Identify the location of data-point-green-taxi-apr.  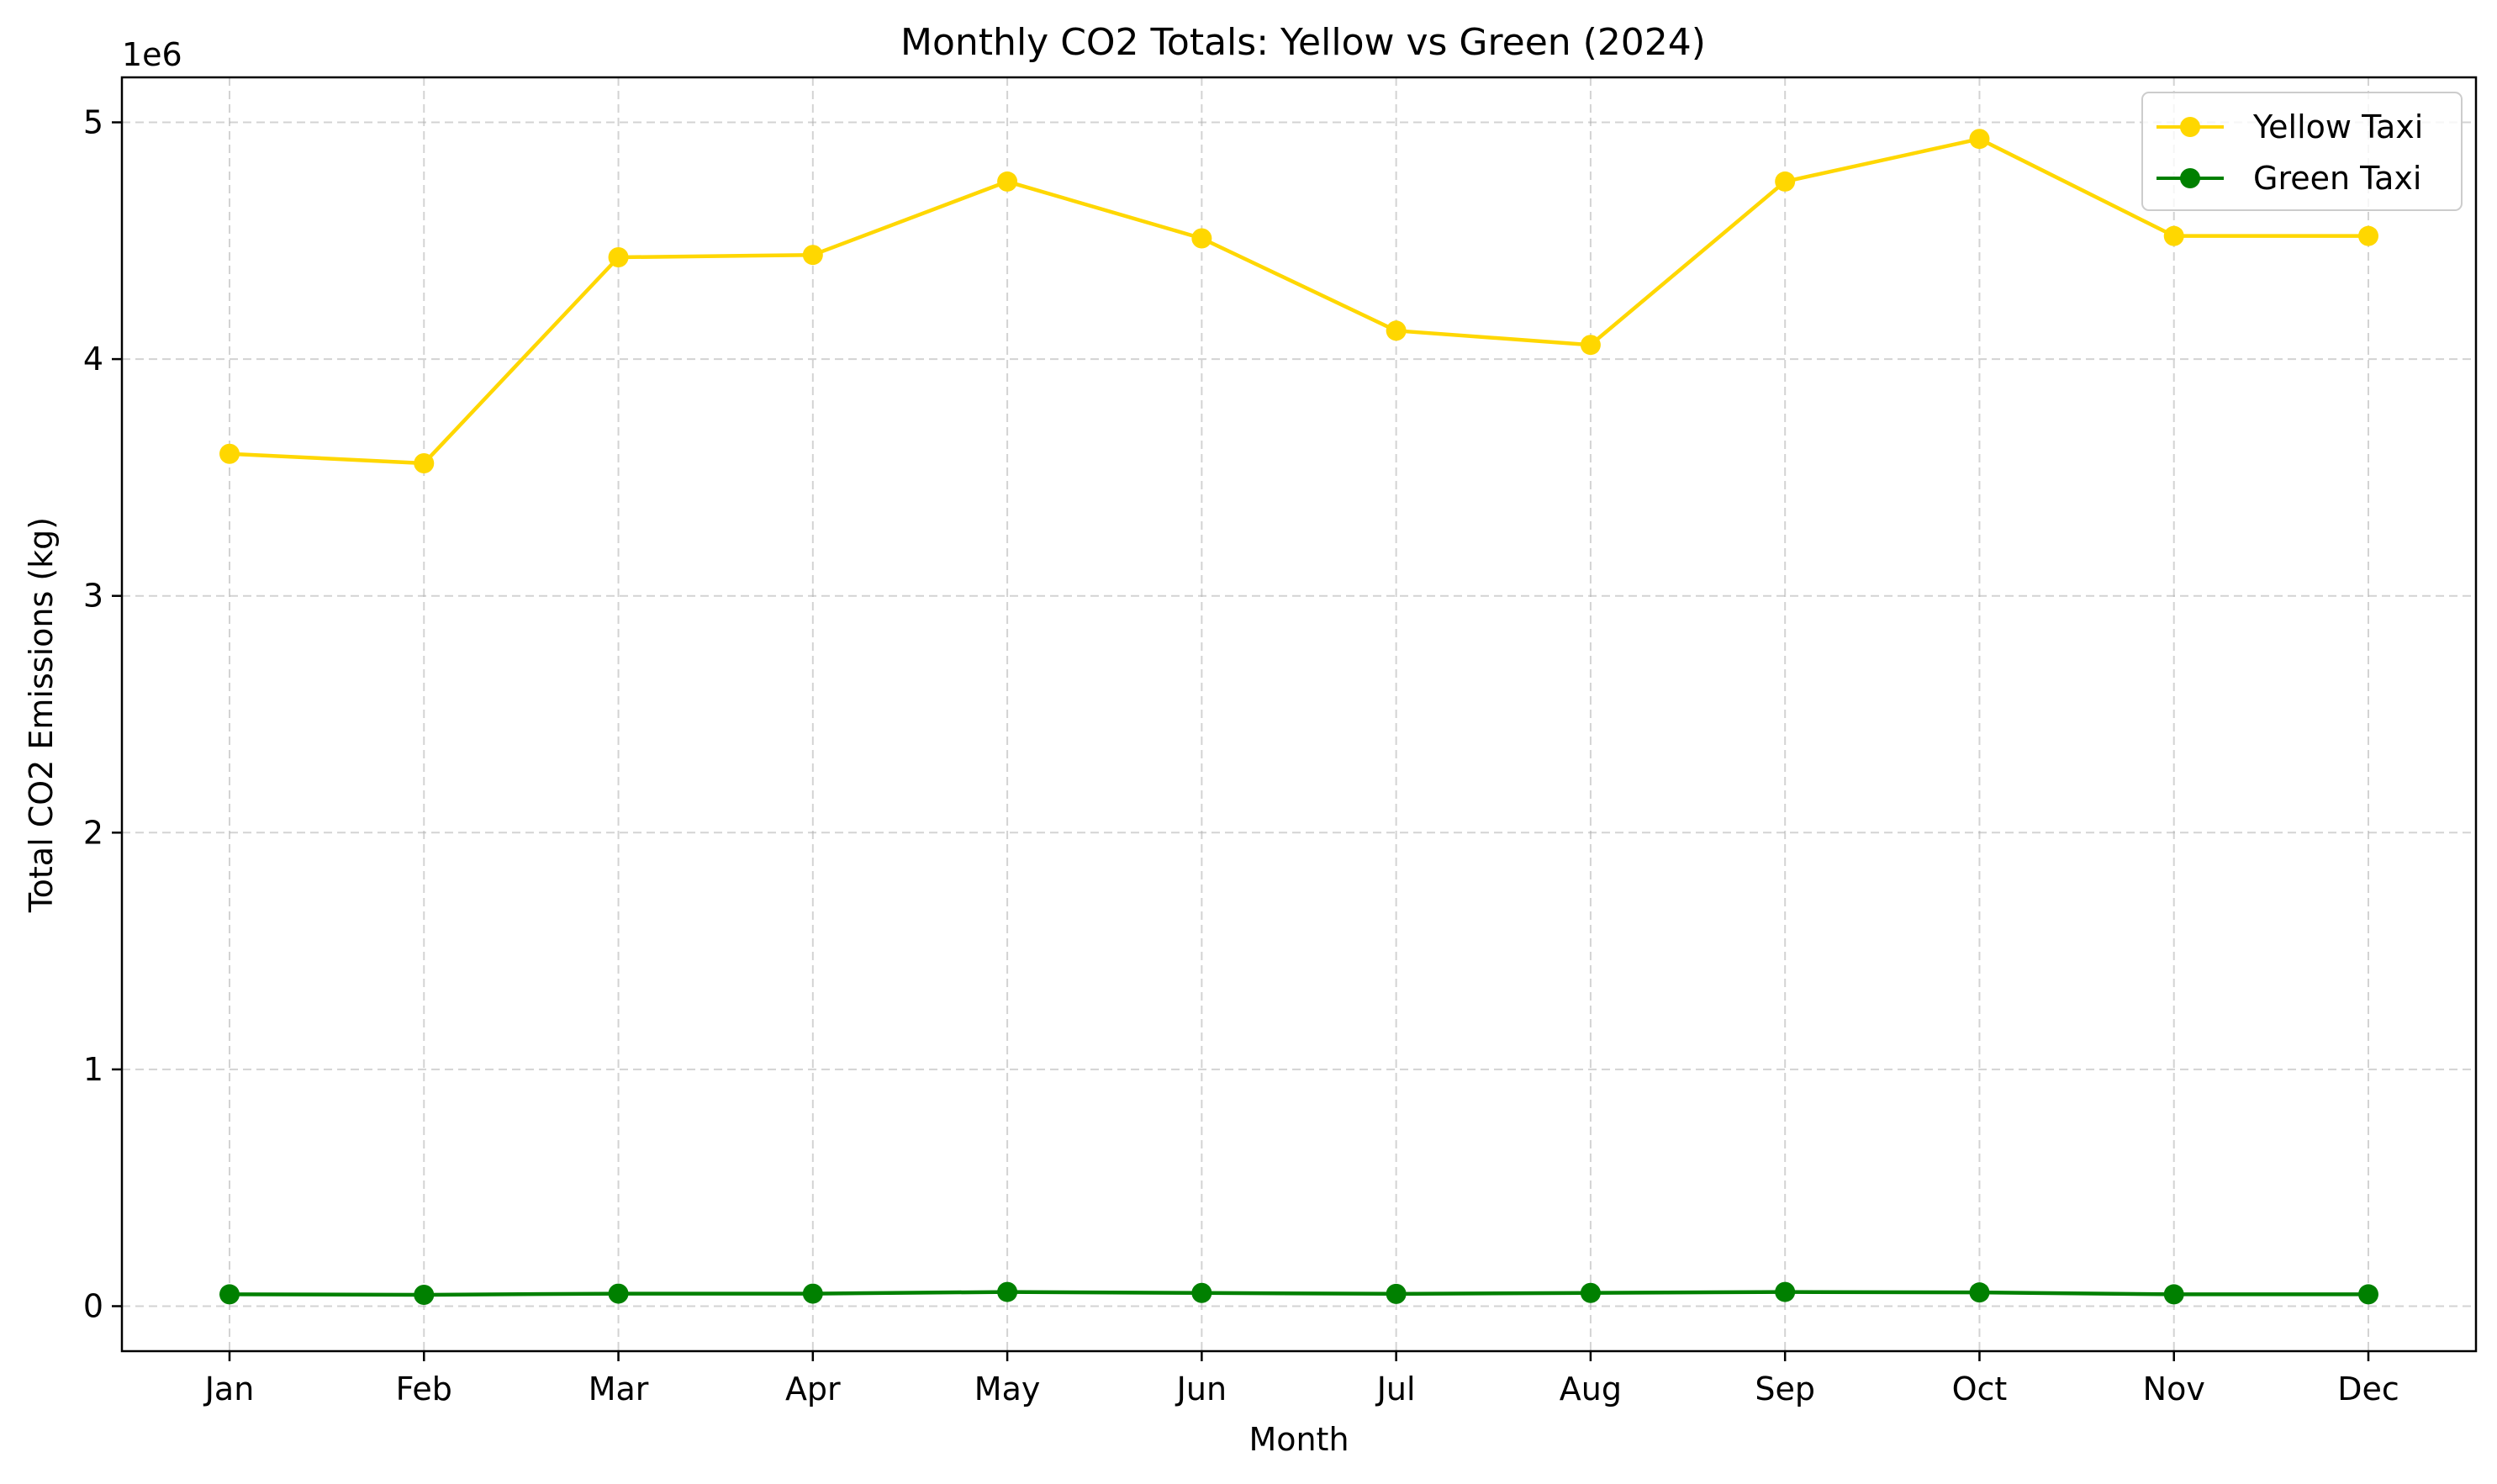
(812, 1293).